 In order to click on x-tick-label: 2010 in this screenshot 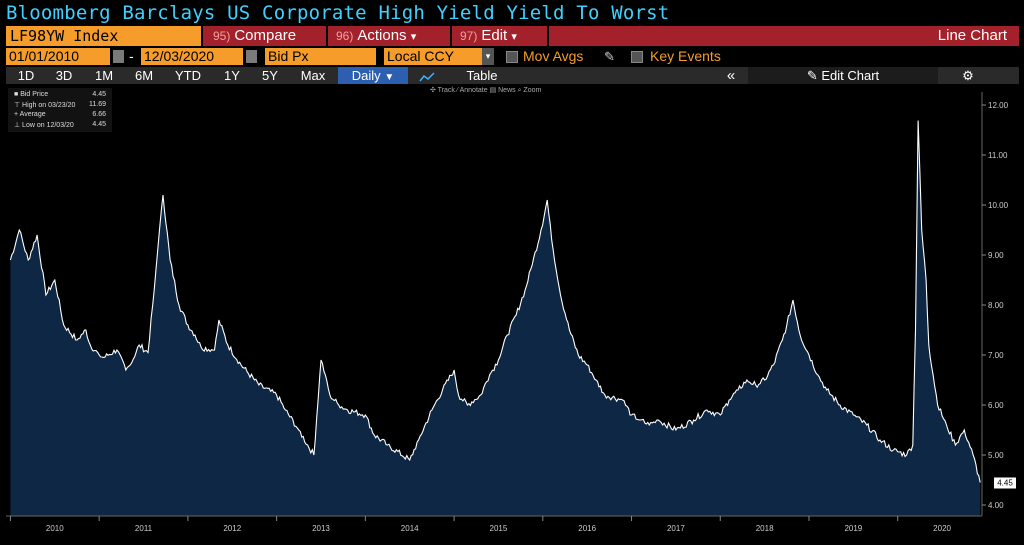, I will do `click(55, 528)`.